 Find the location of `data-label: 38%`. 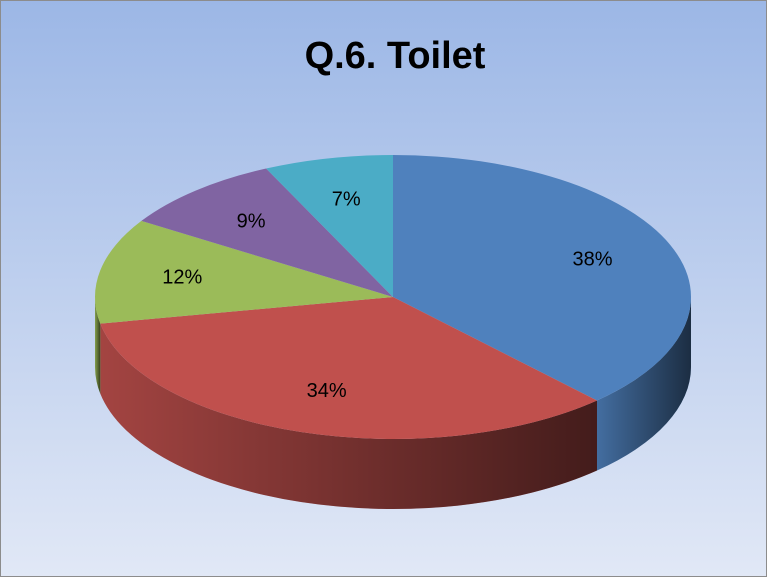

data-label: 38% is located at coordinates (592, 260).